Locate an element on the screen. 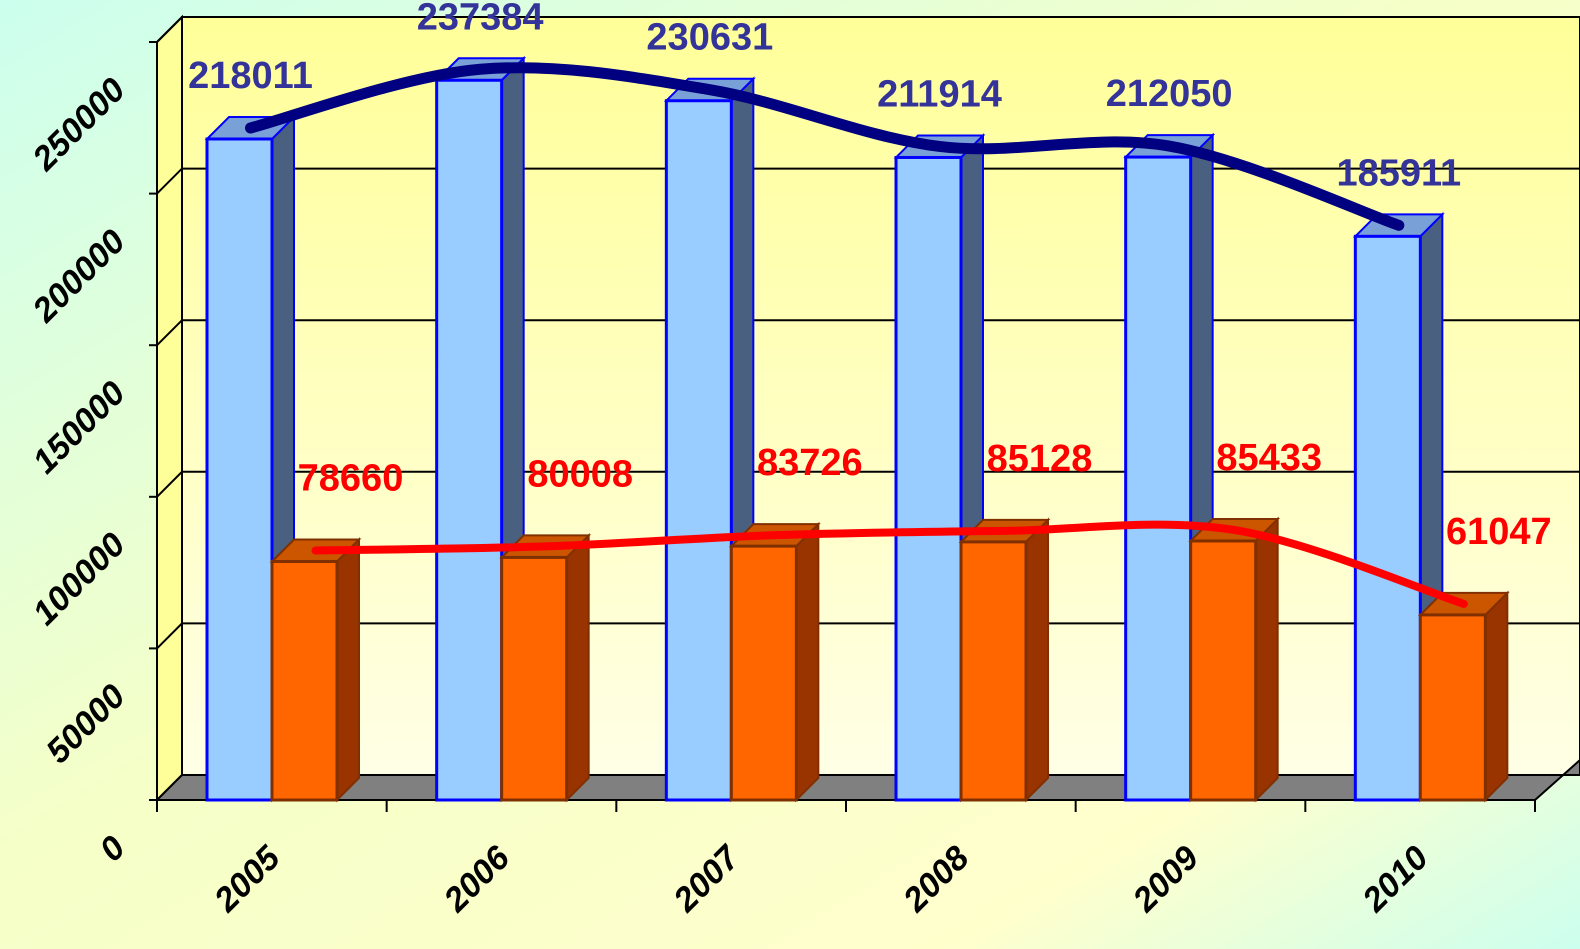 The height and width of the screenshot is (949, 1580). data-label: 230631 is located at coordinates (709, 38).